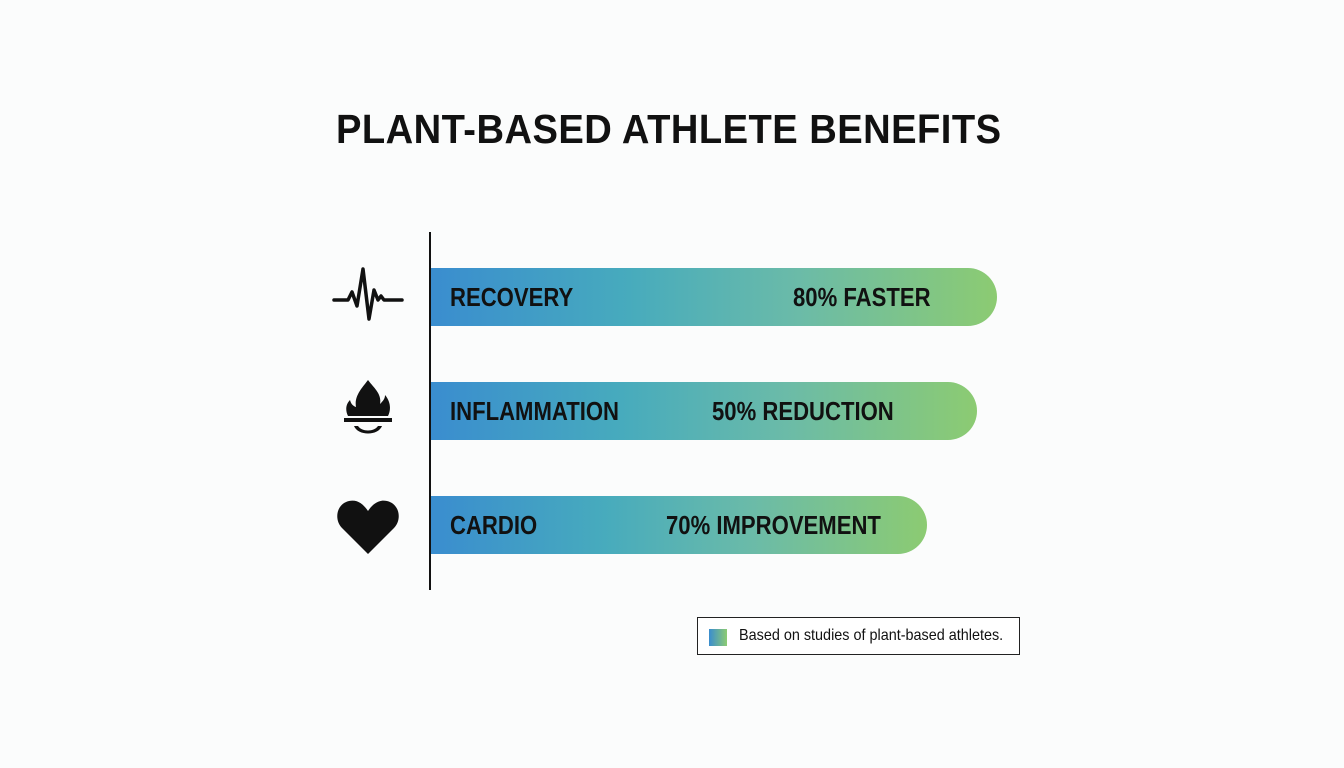  What do you see at coordinates (714, 297) in the screenshot?
I see `bar-recovery: RECOVERY 80% FASTER` at bounding box center [714, 297].